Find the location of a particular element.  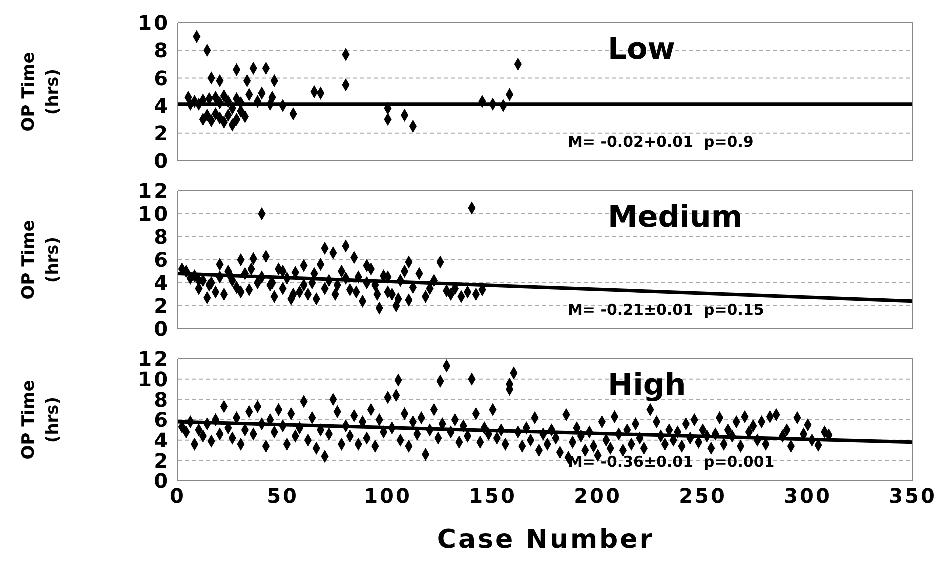

x-tick-label: 0 is located at coordinates (178, 496).